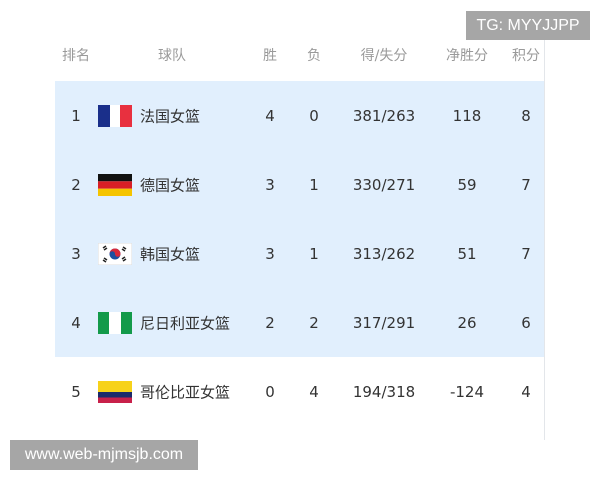 Image resolution: width=600 pixels, height=480 pixels. Describe the element at coordinates (172, 56) in the screenshot. I see `header-team: 球队` at that location.